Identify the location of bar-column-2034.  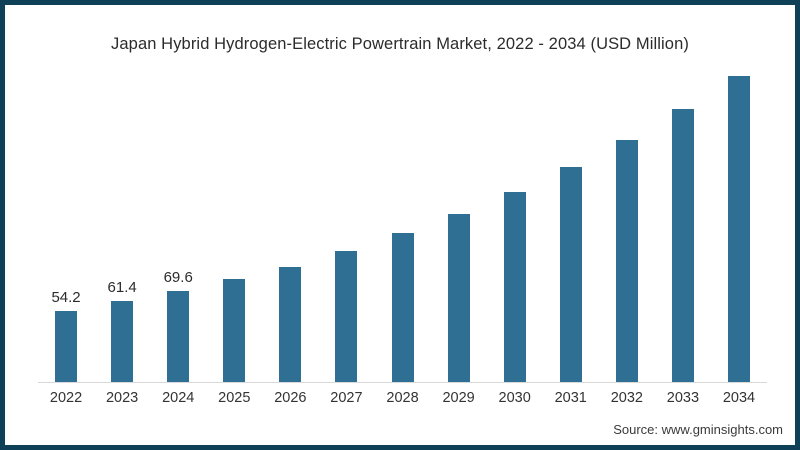
(739, 218).